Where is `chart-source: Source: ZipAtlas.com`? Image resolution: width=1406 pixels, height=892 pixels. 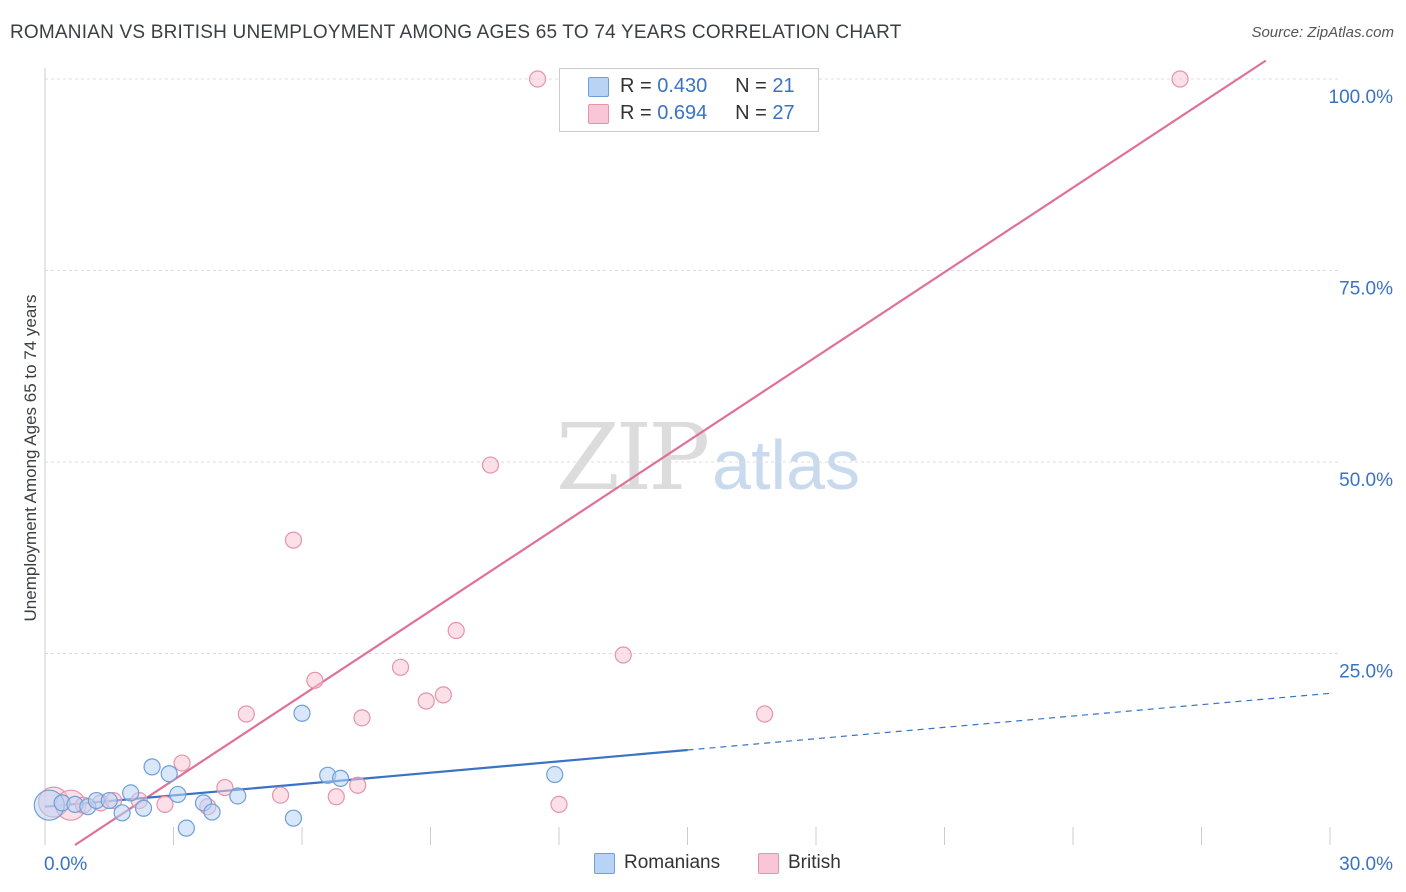 chart-source: Source: ZipAtlas.com is located at coordinates (1322, 32).